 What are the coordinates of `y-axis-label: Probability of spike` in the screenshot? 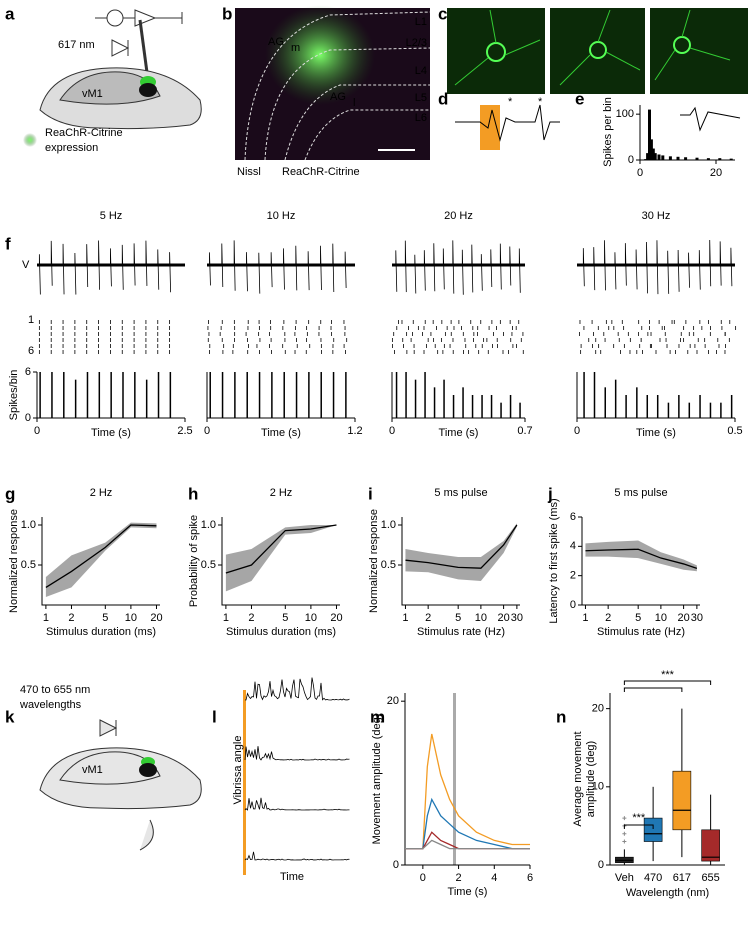 It's located at (194, 561).